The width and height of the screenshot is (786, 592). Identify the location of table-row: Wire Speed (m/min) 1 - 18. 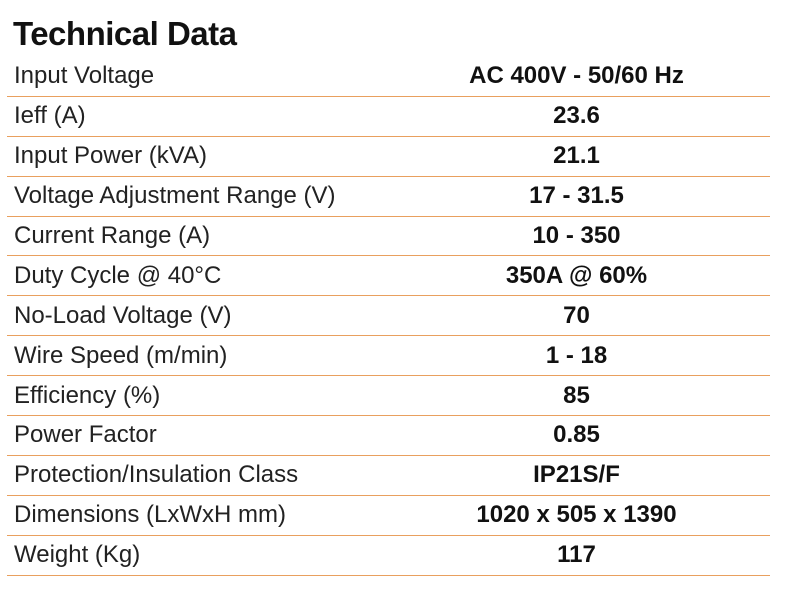
(388, 356).